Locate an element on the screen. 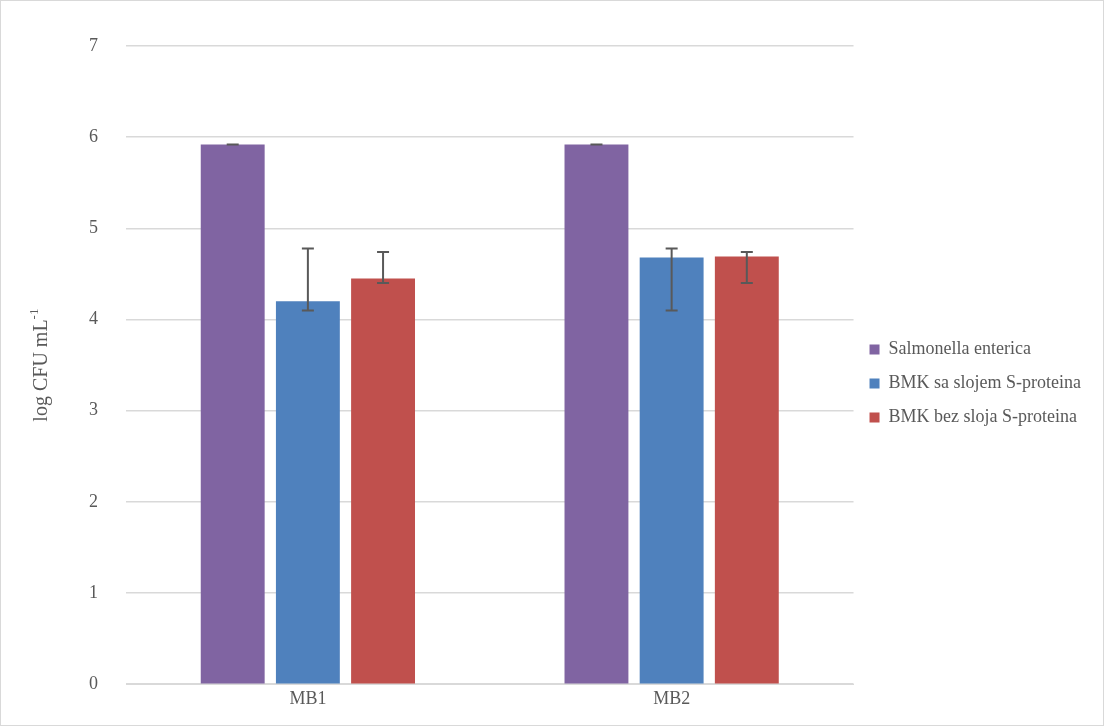 The width and height of the screenshot is (1104, 726). y-tick-label: 0 is located at coordinates (93, 682).